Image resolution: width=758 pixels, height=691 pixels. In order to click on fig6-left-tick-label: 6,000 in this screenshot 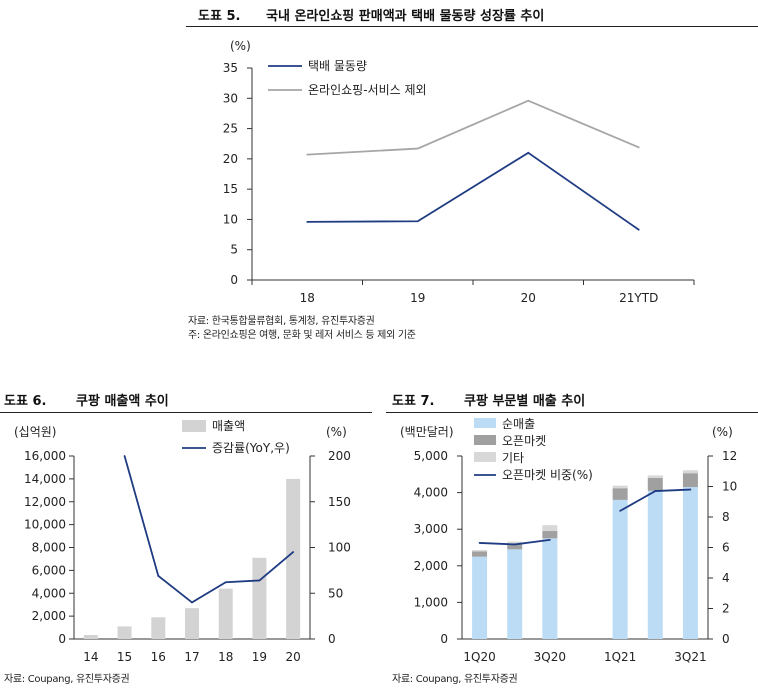, I will do `click(49, 570)`.